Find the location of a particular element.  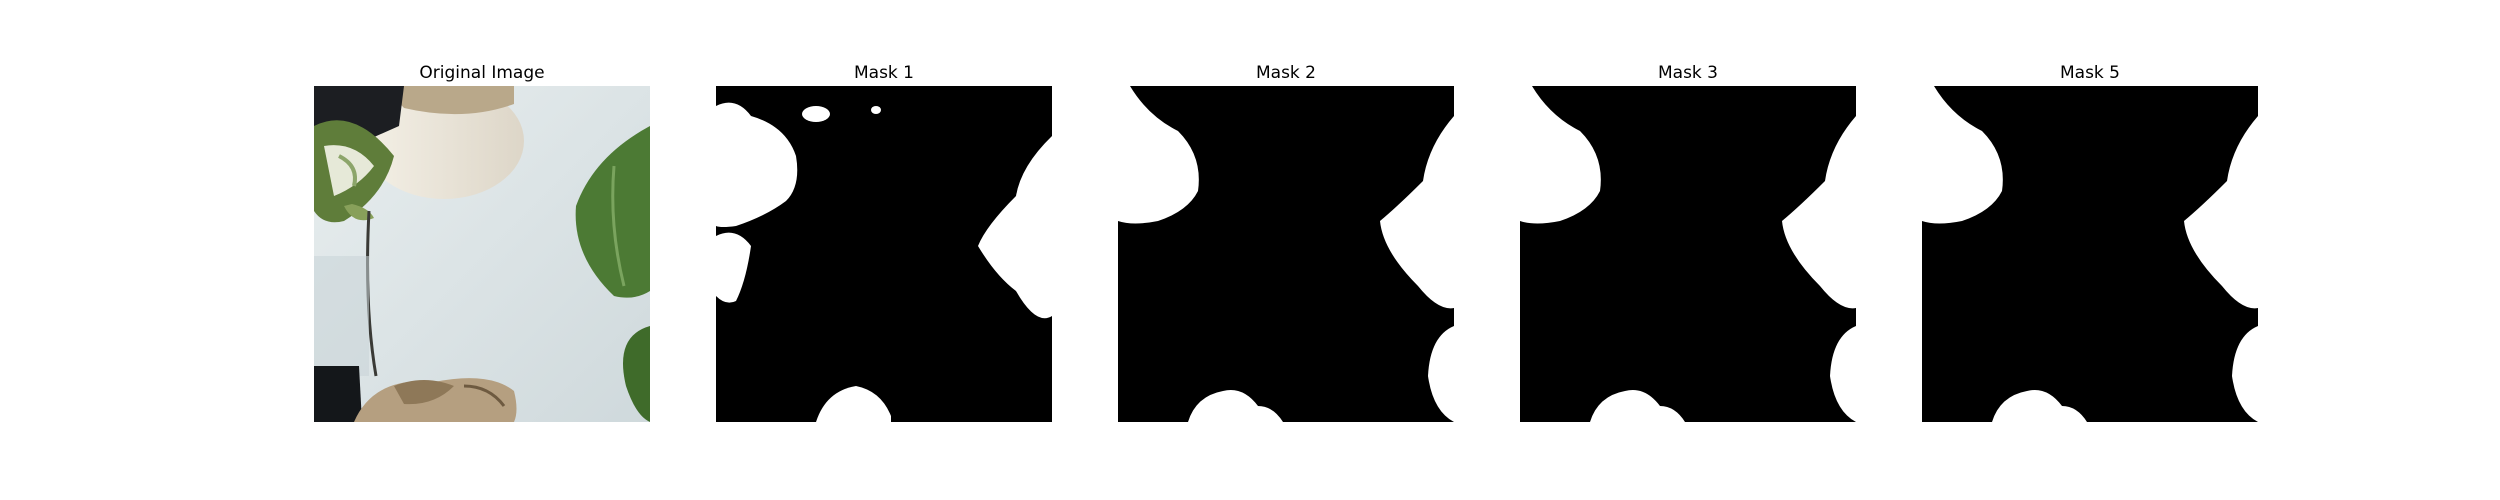

panel-mask-2: Mask 2 is located at coordinates (1286, 241).